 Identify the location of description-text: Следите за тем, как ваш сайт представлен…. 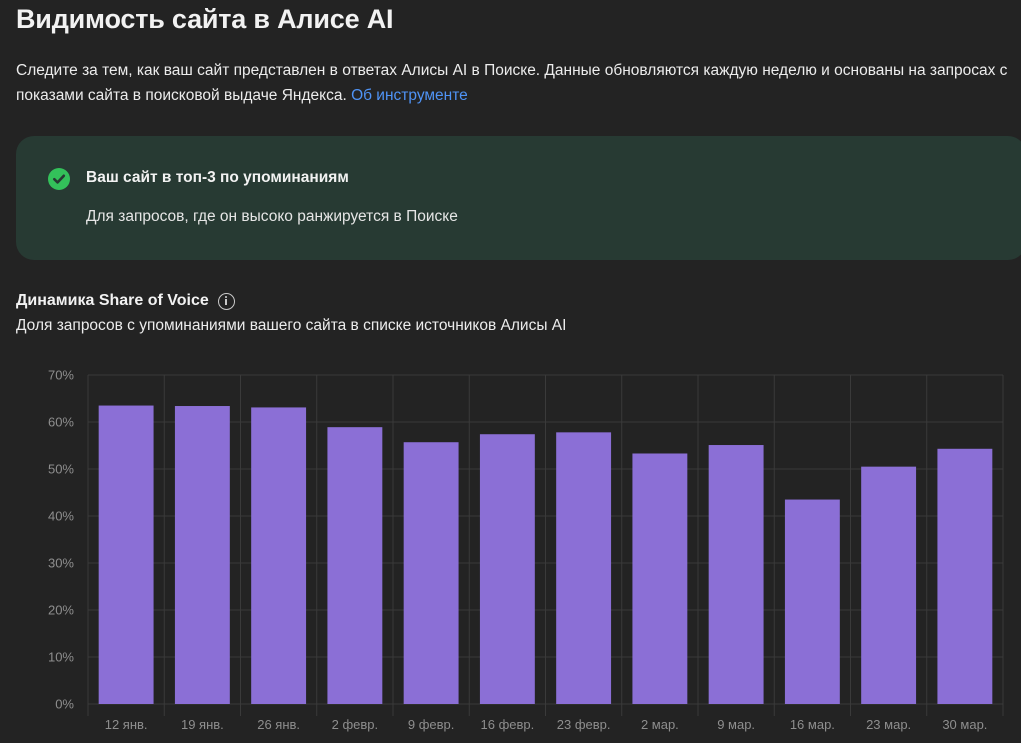
(512, 83).